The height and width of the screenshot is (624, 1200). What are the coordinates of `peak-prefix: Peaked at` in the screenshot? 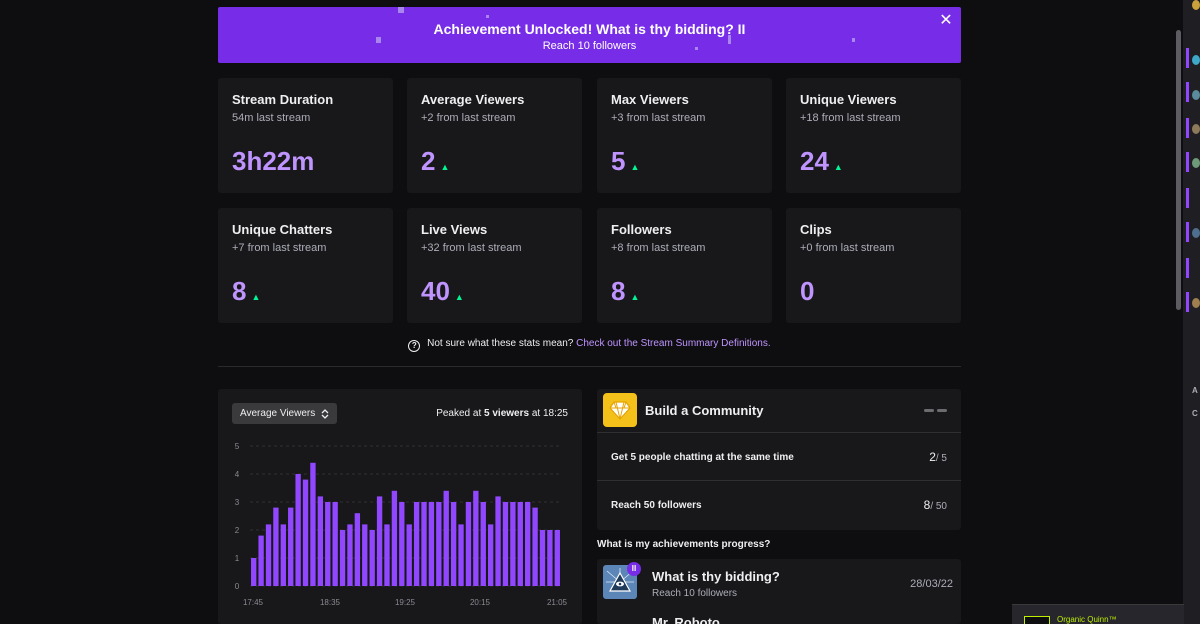 It's located at (459, 413).